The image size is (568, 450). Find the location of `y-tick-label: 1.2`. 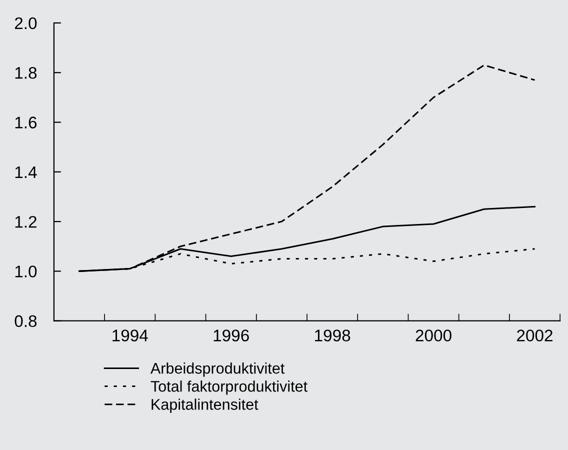

y-tick-label: 1.2 is located at coordinates (25, 222).